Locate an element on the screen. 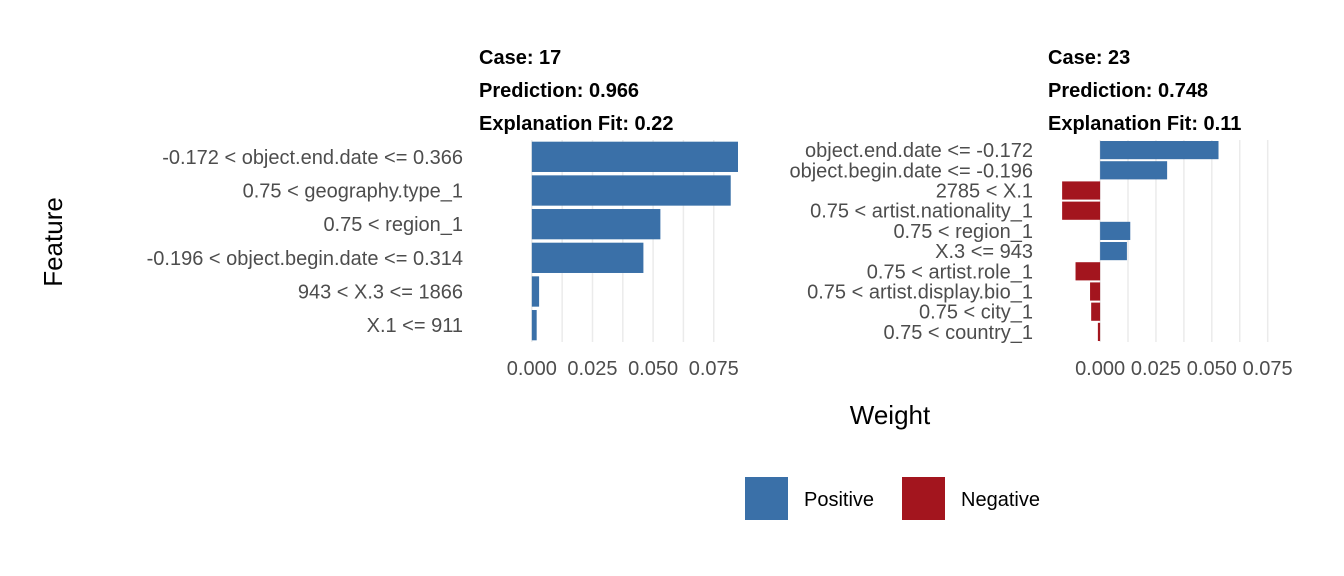  feature-label: 0.75 < artist.nationality_1 is located at coordinates (921, 212).